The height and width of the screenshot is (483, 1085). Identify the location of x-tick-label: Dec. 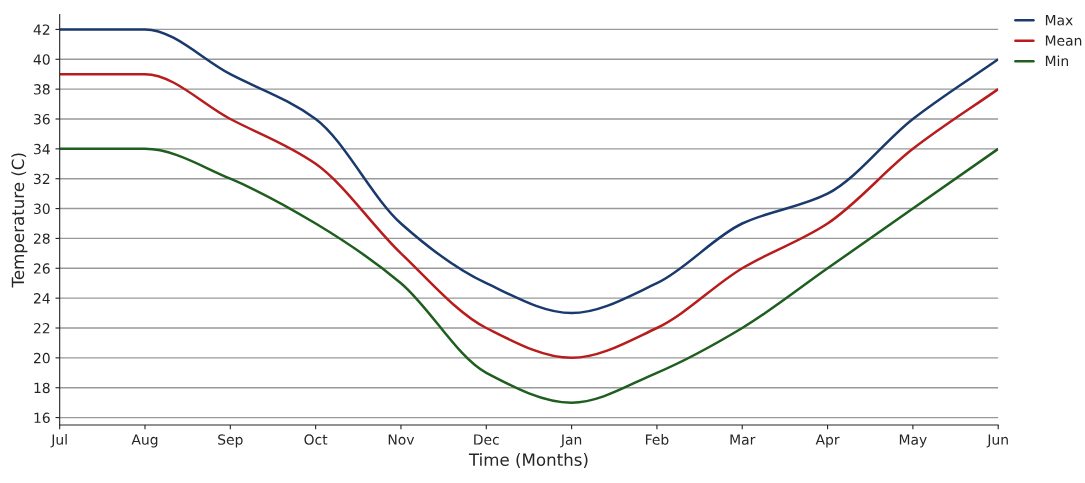
(486, 439).